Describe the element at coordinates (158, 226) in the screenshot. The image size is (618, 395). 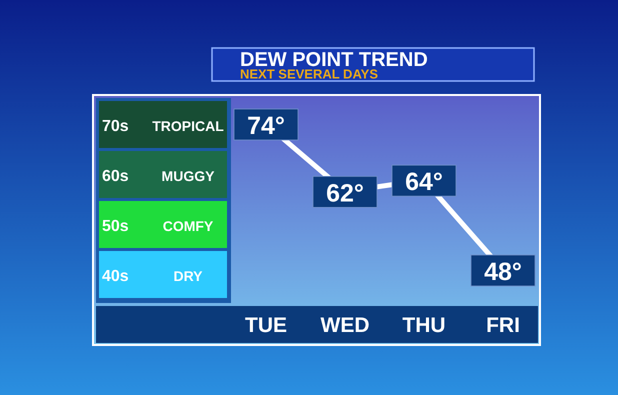
I see `text: 50s COMFY` at that location.